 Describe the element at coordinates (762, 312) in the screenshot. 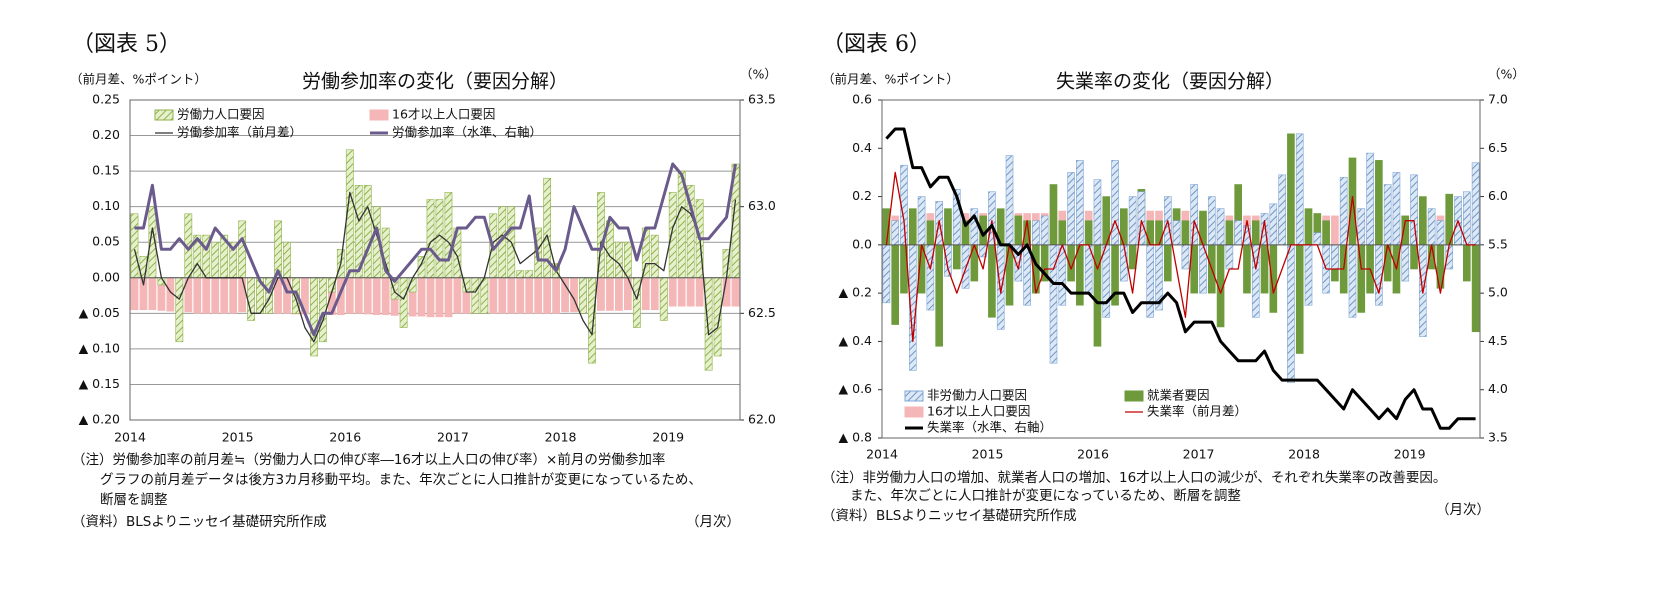

I see `y2-tick-label: 62.5` at that location.